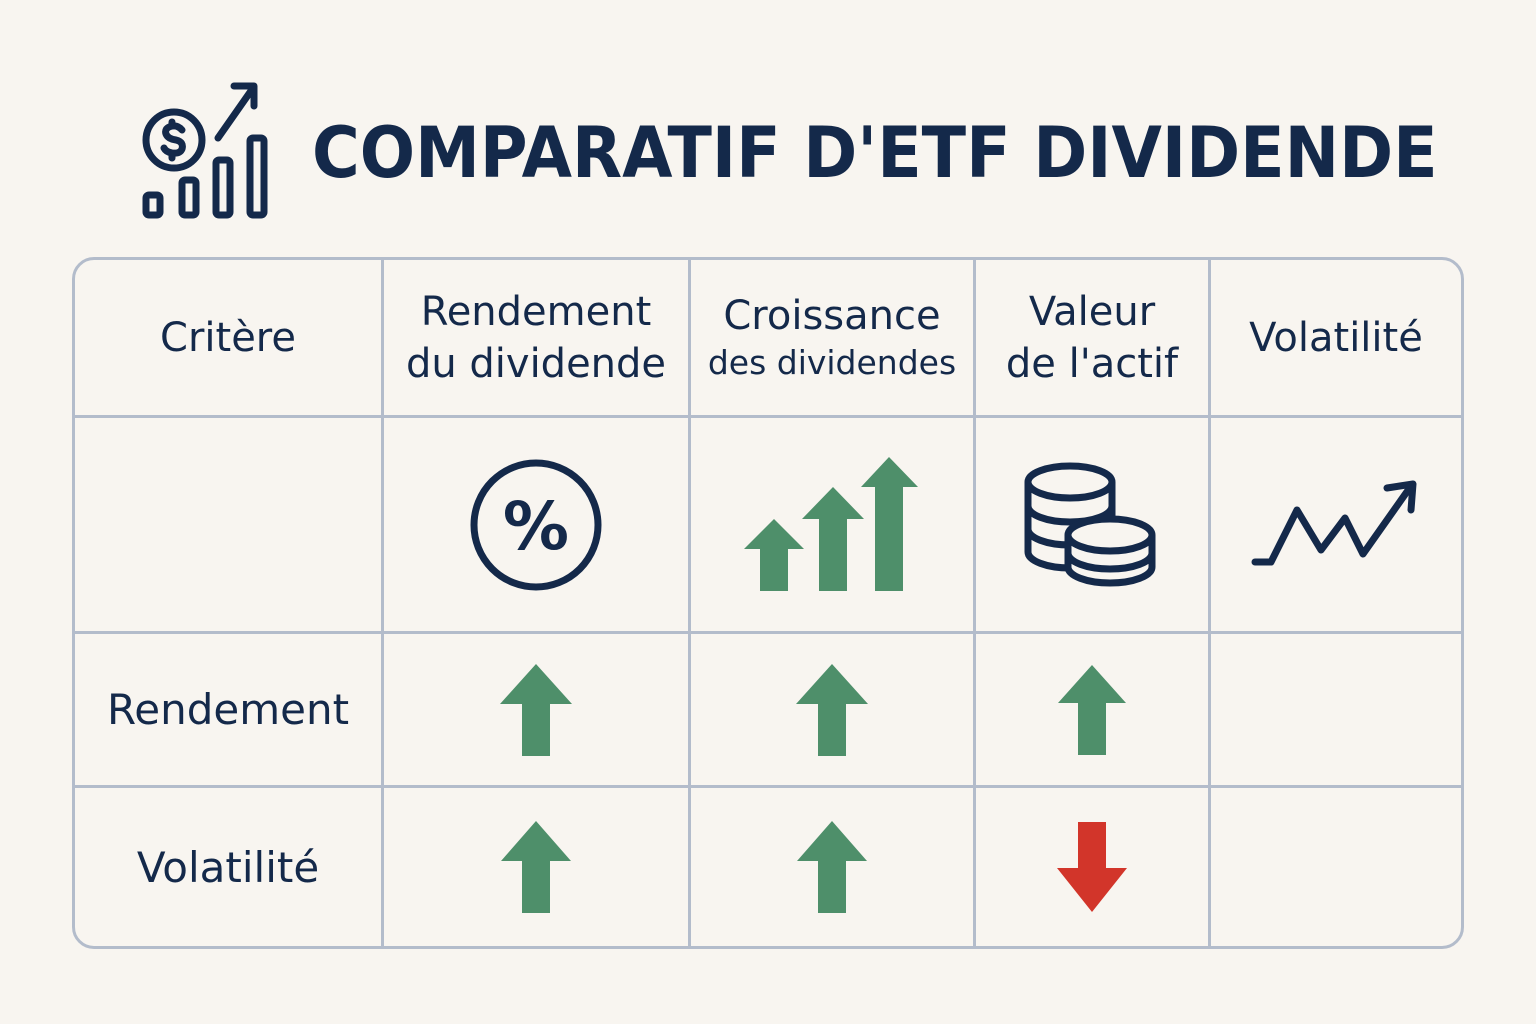 This screenshot has width=1536, height=1024. Describe the element at coordinates (1092, 363) in the screenshot. I see `header-asset-value-line-2: de l'actif` at that location.